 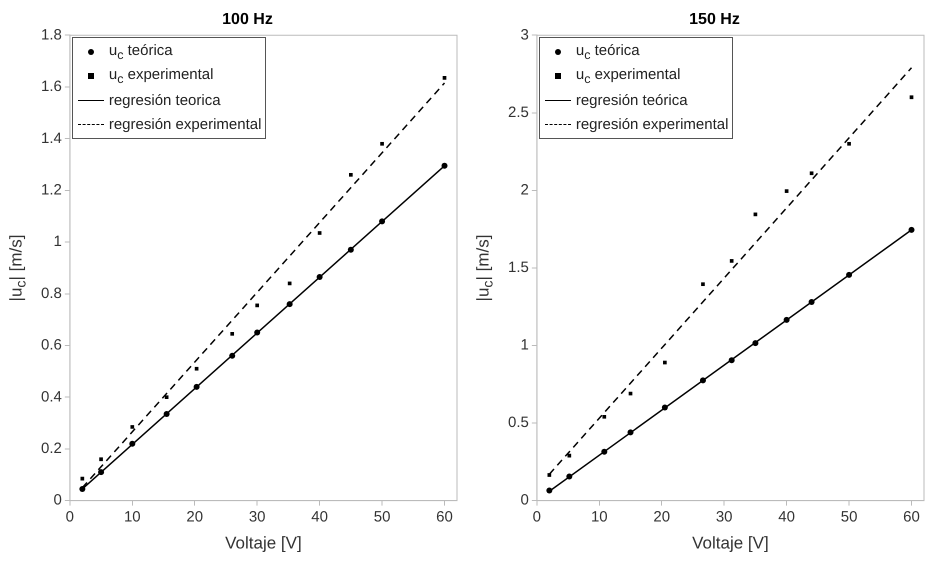 What do you see at coordinates (524, 189) in the screenshot?
I see `y-tick-label: 2` at bounding box center [524, 189].